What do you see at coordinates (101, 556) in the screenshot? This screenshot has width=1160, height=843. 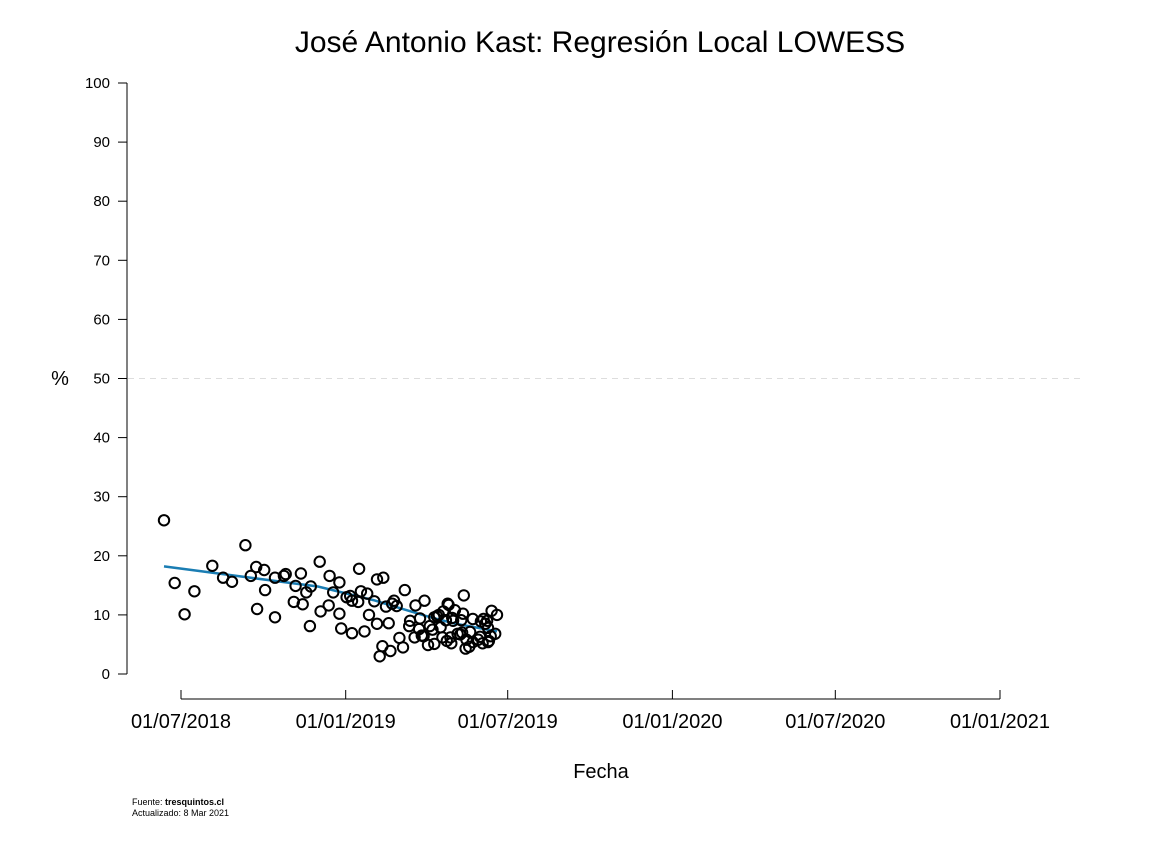 I see `y-tick-label: 20` at bounding box center [101, 556].